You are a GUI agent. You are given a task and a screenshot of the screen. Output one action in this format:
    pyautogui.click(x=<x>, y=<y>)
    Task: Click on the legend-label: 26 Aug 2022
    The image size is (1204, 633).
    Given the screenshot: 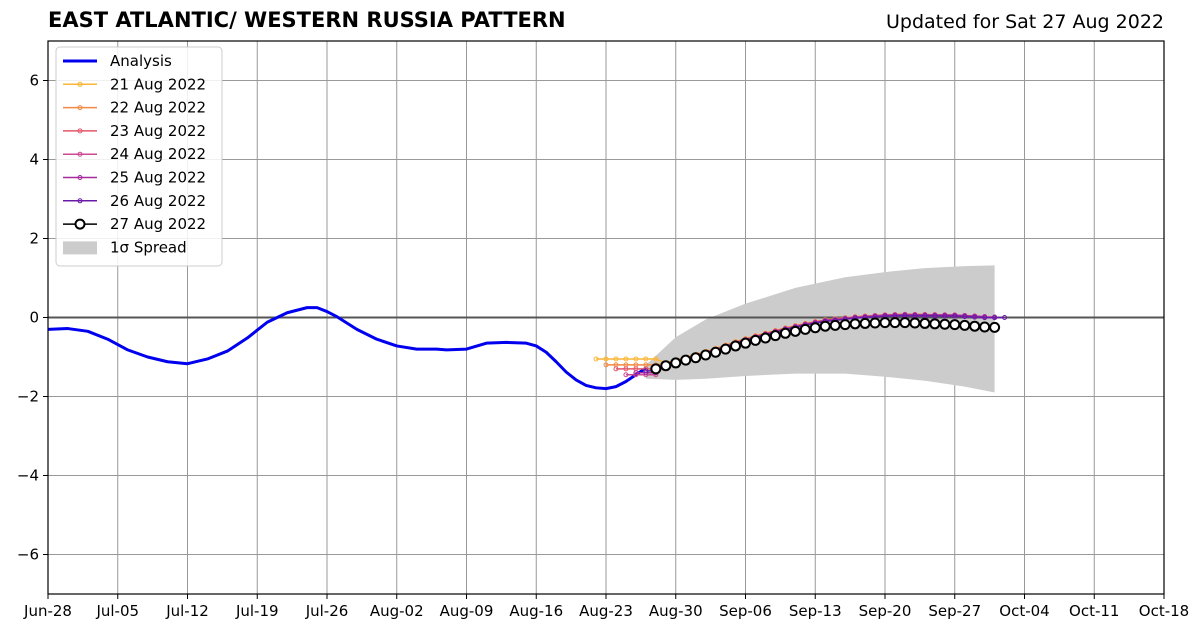 What is the action you would take?
    pyautogui.click(x=158, y=201)
    